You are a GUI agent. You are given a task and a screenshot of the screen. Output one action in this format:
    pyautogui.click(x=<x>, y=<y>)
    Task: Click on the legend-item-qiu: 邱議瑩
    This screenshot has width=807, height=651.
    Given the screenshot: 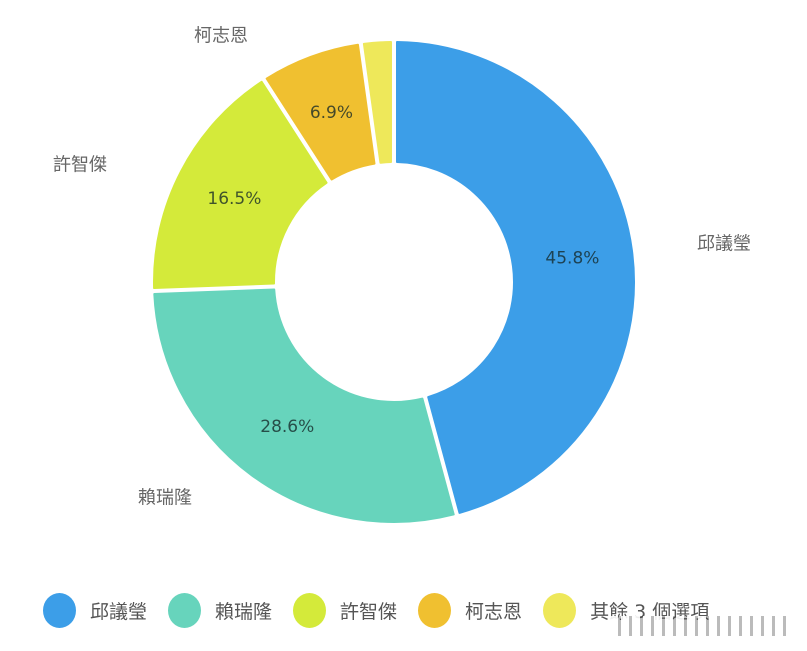 What is the action you would take?
    pyautogui.click(x=95, y=610)
    